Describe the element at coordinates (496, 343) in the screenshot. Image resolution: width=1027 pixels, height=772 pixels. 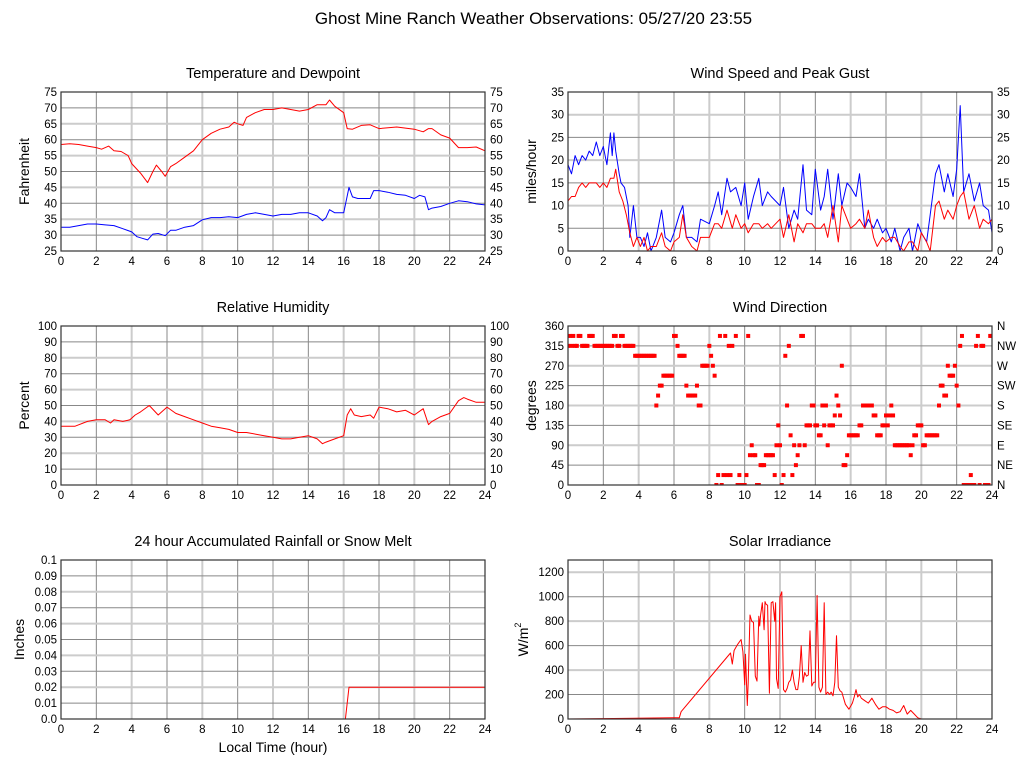
I see `right-tick-label: 90` at that location.